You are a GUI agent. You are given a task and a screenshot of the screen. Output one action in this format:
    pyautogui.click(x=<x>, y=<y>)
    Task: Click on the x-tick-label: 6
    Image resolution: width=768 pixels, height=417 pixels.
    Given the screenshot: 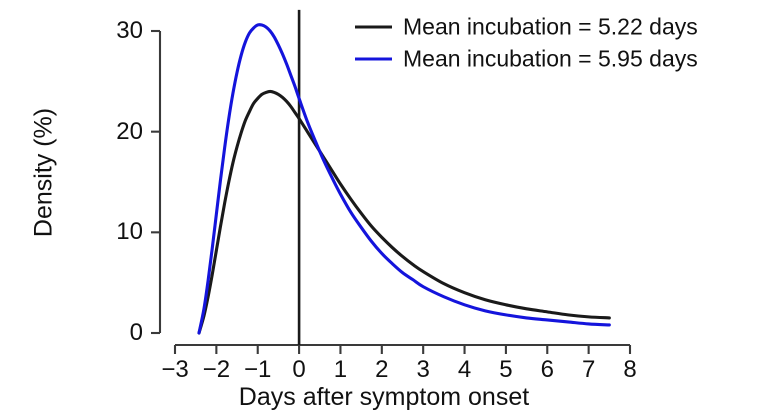 What is the action you would take?
    pyautogui.click(x=547, y=369)
    